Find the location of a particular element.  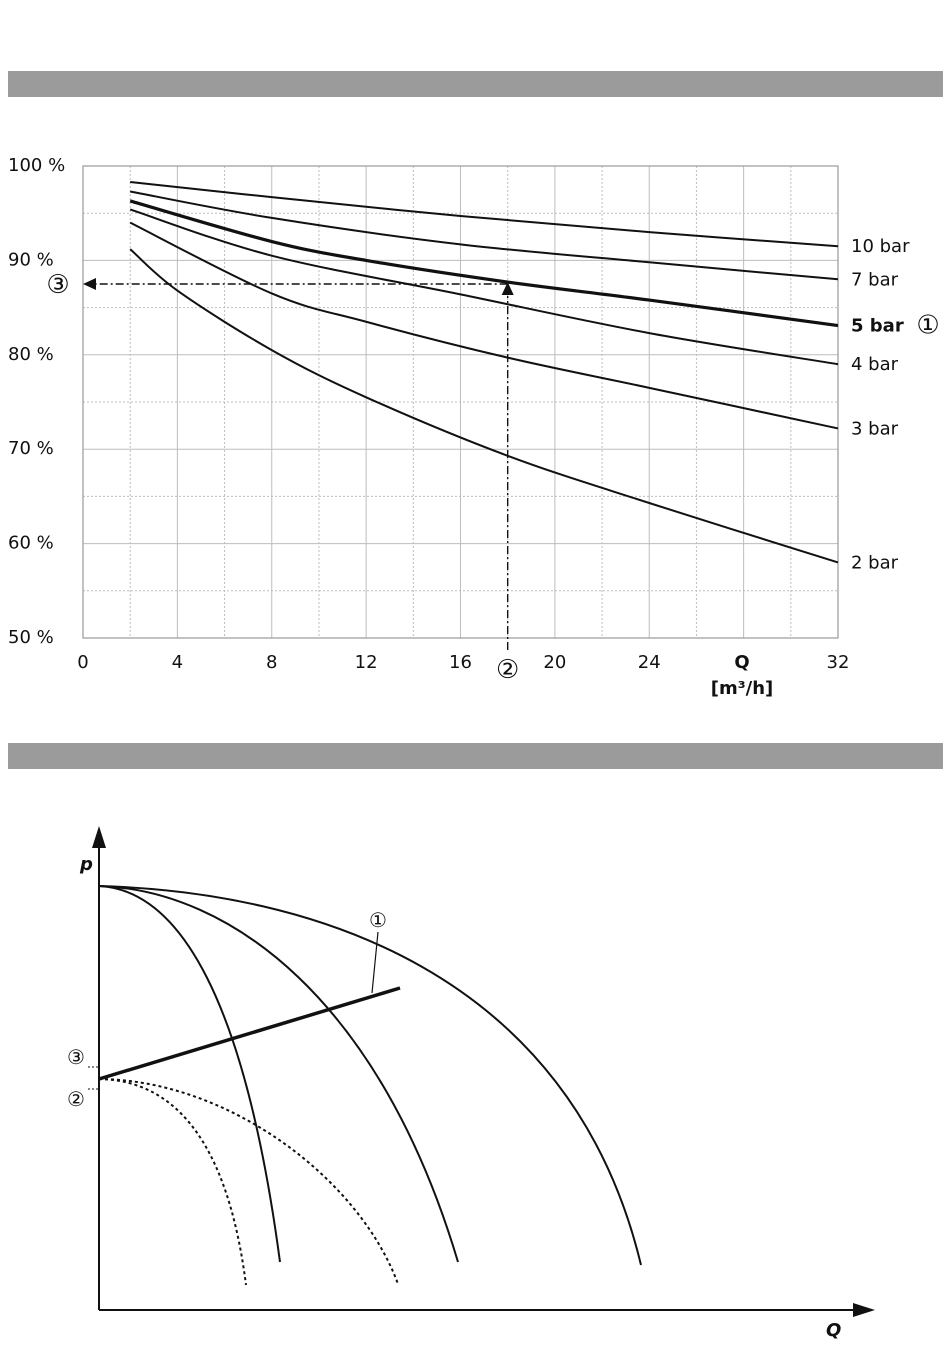

x-axis-ticks: 0 4 8 12 16 20 24 32 is located at coordinates (463, 662).